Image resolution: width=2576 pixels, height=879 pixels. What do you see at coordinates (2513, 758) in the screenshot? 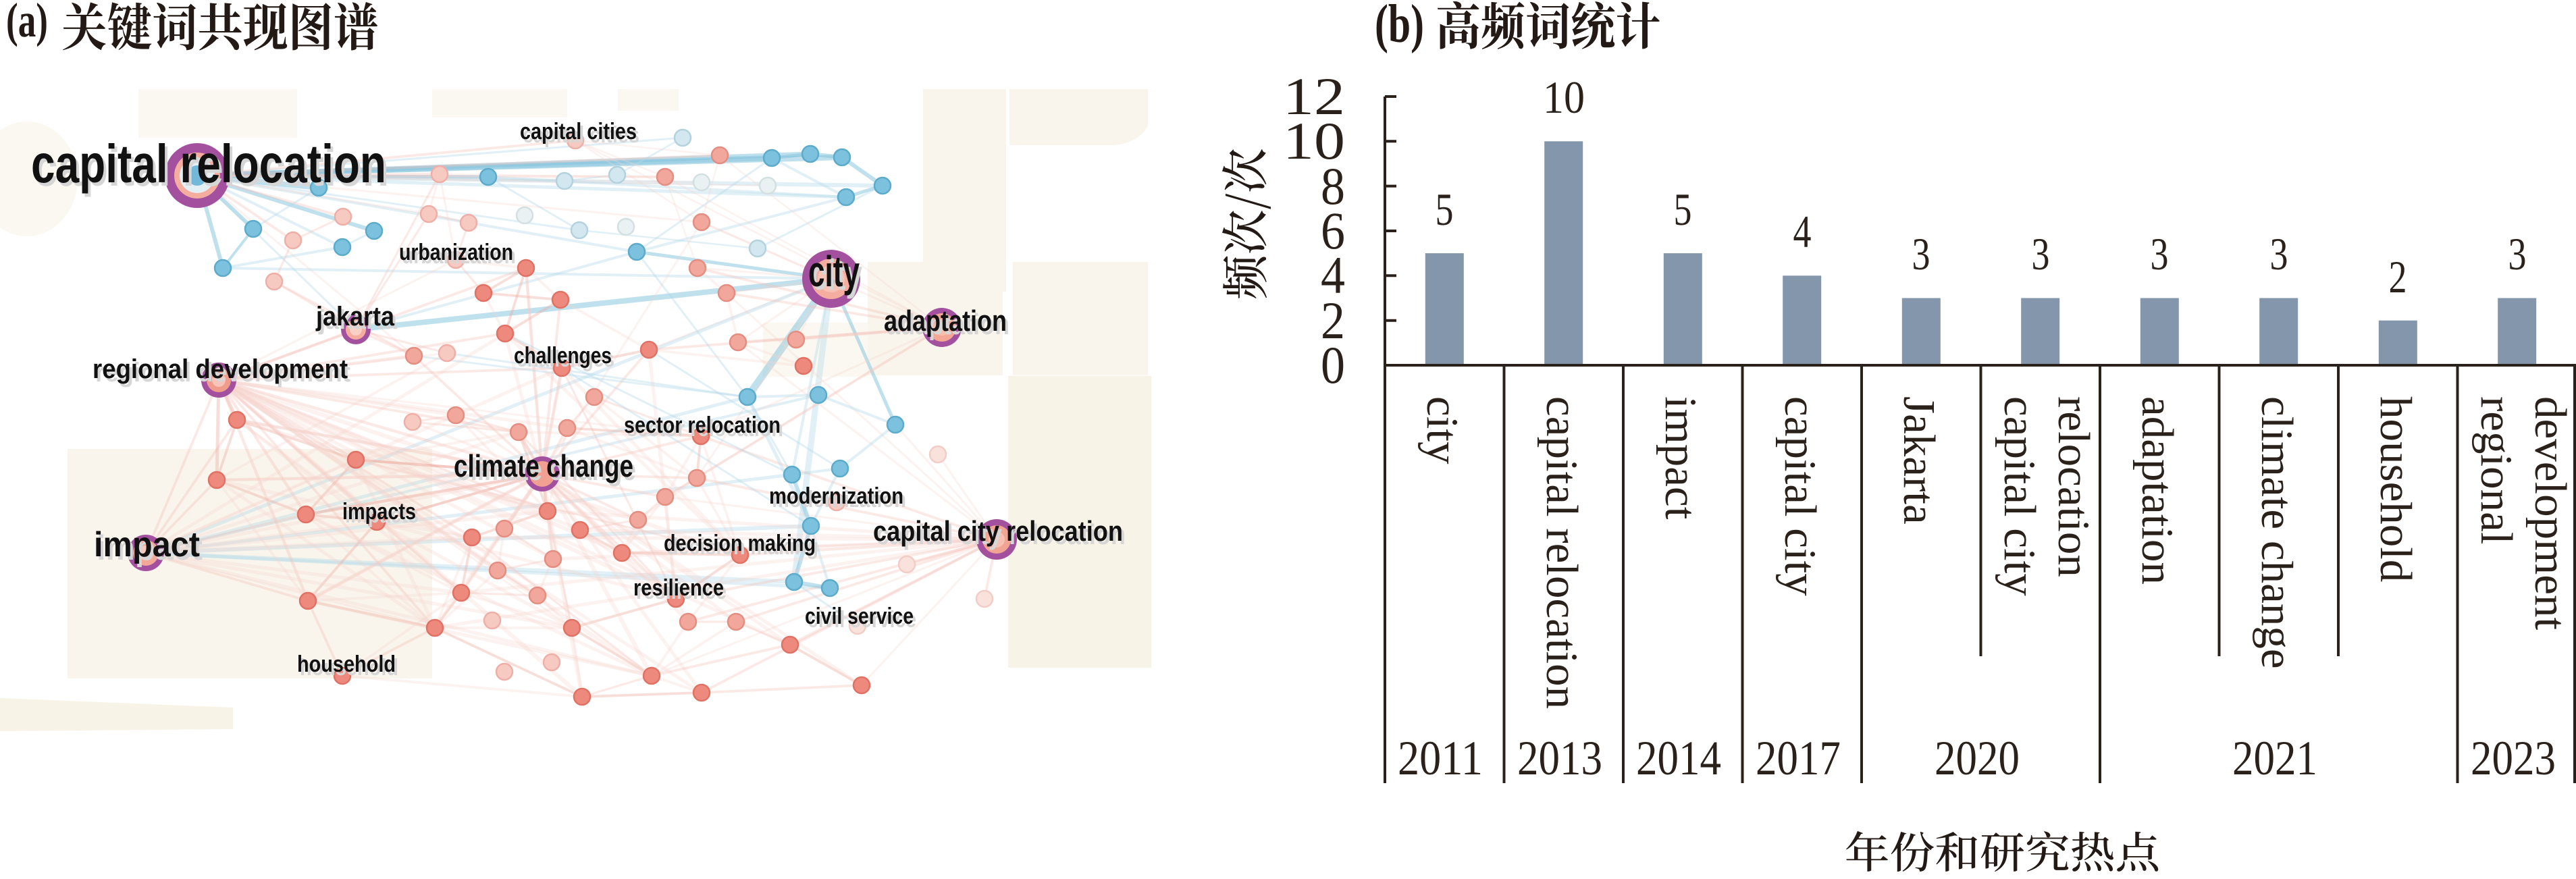
I see `svg-text: 2023` at bounding box center [2513, 758].